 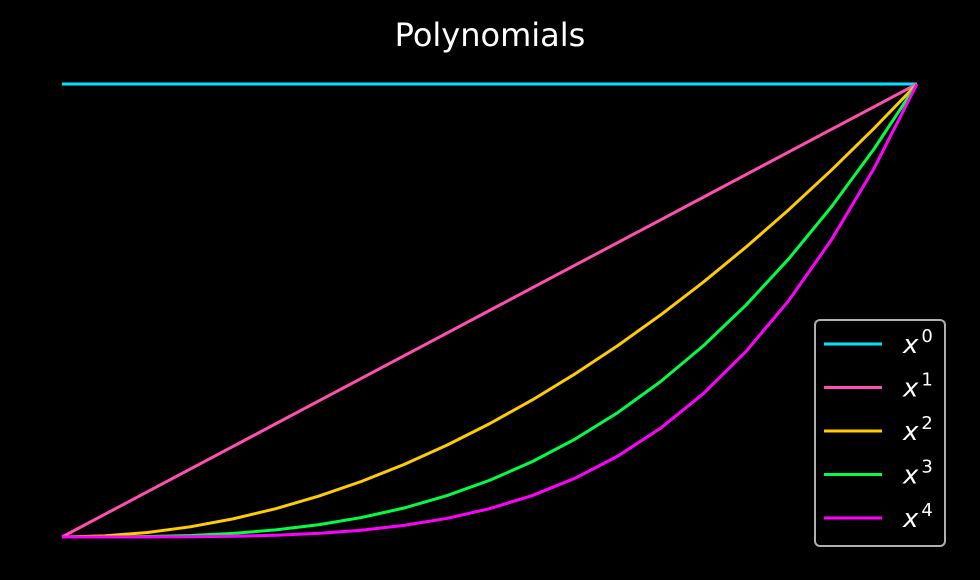 I want to click on legend-label-exponent: 2, so click(x=926, y=423).